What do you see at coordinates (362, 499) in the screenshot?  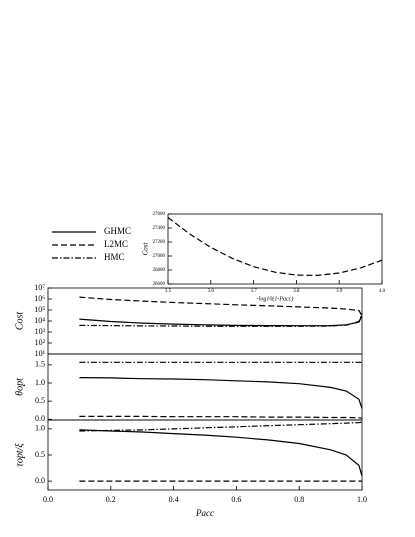 I see `x-tick-label: 1.0` at bounding box center [362, 499].